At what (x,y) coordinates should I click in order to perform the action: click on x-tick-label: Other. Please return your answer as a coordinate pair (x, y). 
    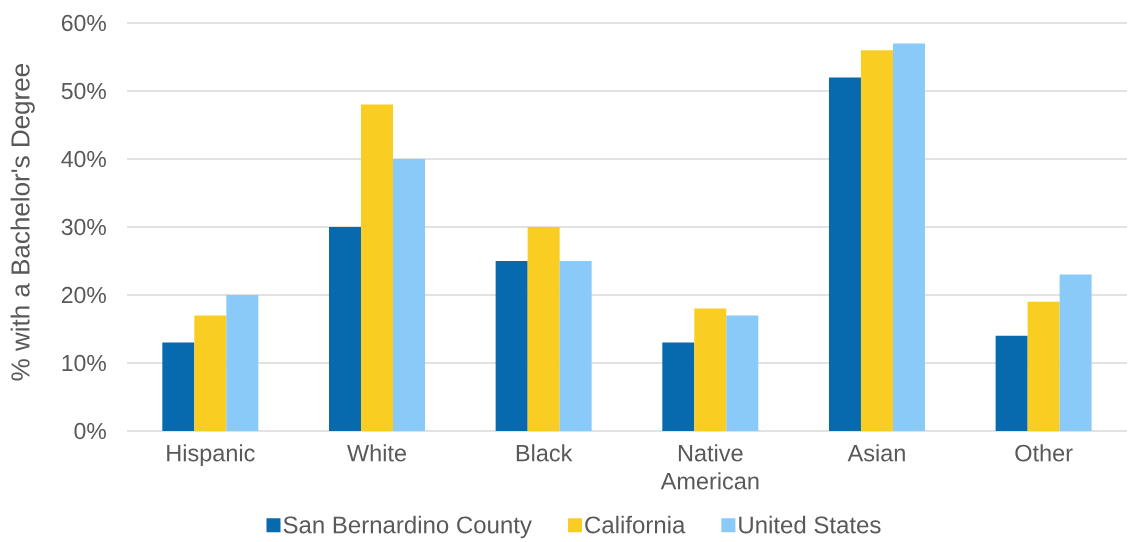
    Looking at the image, I should click on (1044, 453).